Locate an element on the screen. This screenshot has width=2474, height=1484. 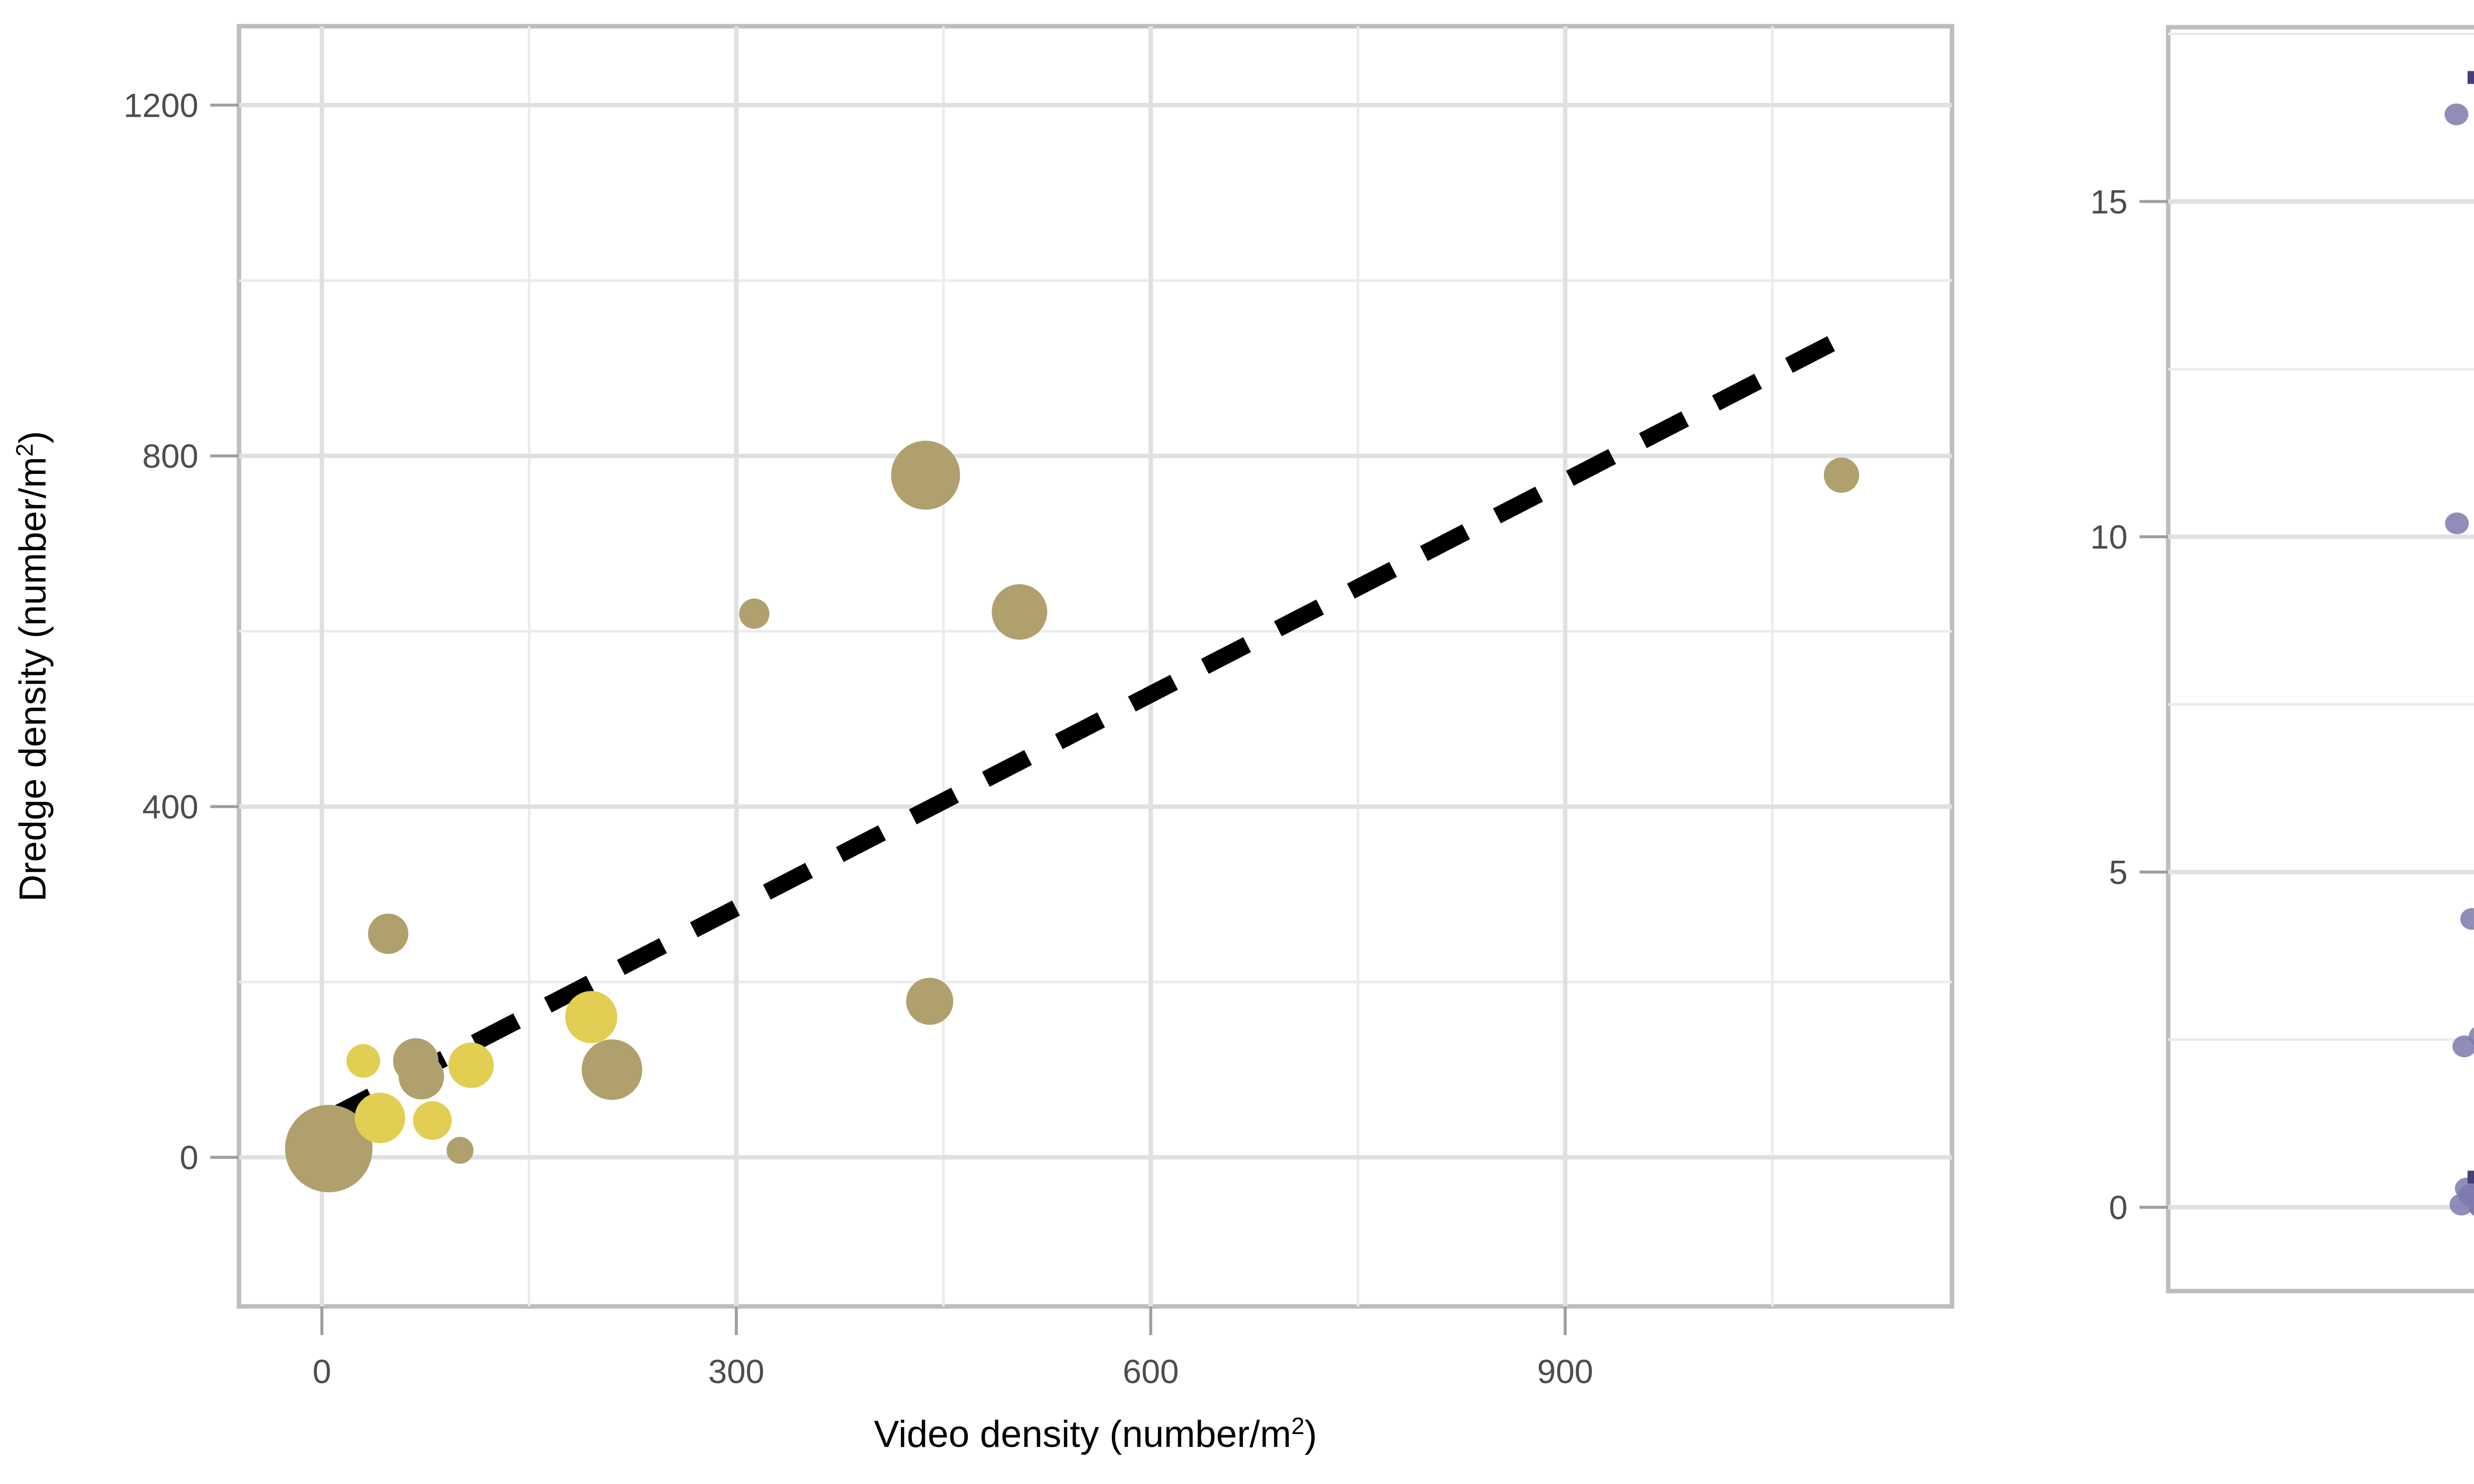
y-tick-label: 5 is located at coordinates (2119, 872).